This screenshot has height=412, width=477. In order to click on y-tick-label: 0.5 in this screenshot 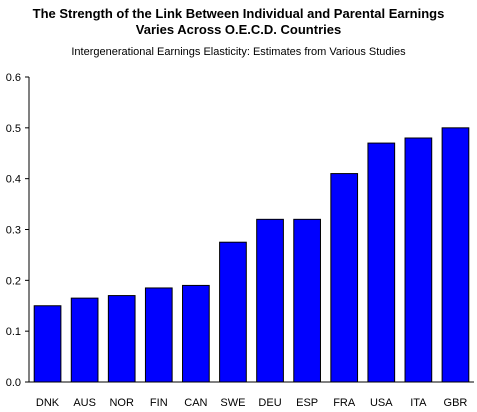, I will do `click(13, 129)`.